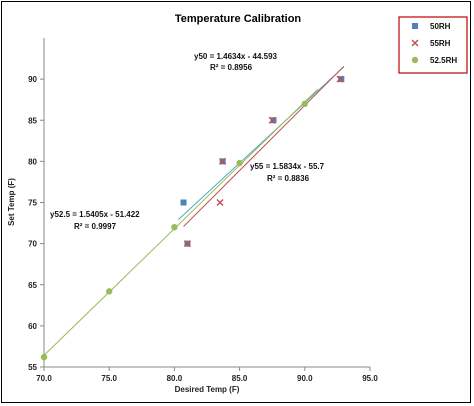 This screenshot has height=406, width=474. I want to click on chart-title: Temperature Calibration, so click(238, 19).